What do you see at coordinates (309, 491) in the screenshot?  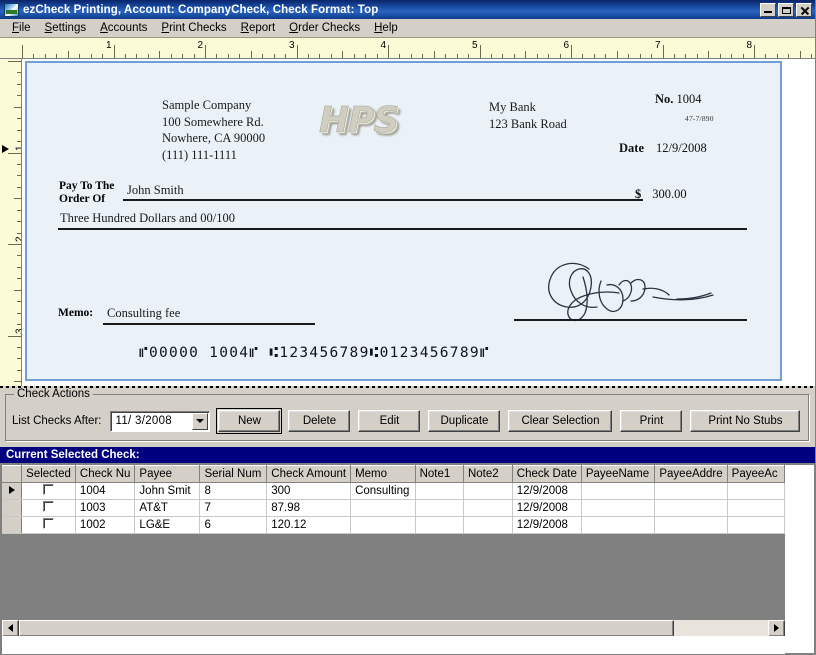 I see `cell-check-amount: 300` at bounding box center [309, 491].